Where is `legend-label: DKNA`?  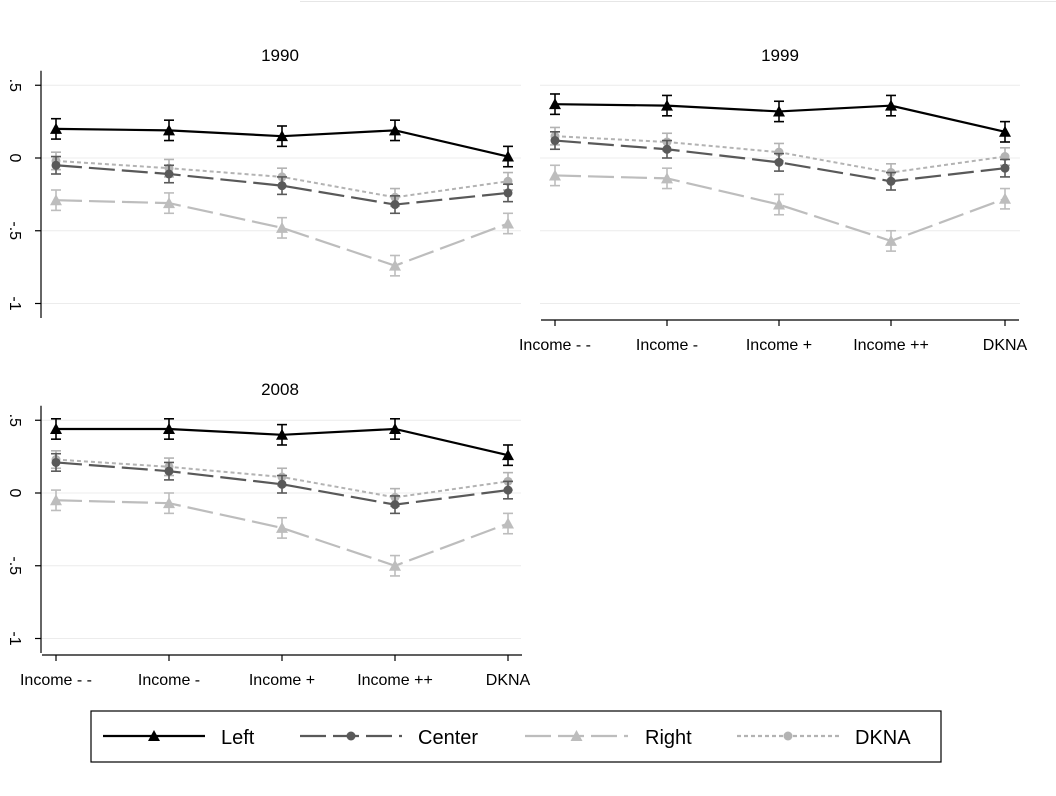 legend-label: DKNA is located at coordinates (883, 738).